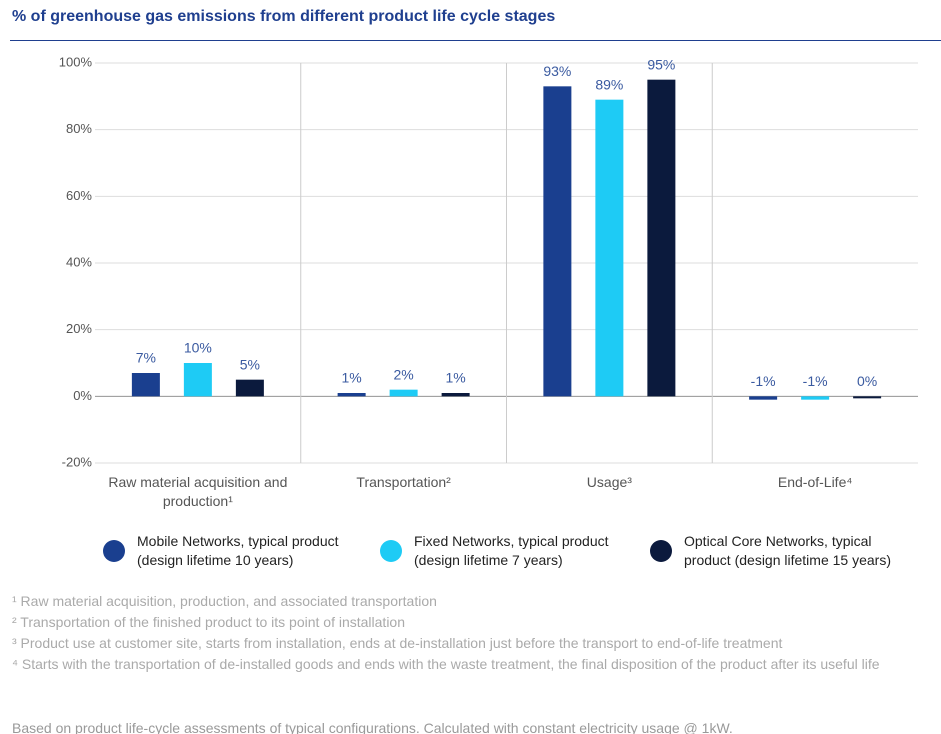  What do you see at coordinates (609, 84) in the screenshot?
I see `data-label: 89%` at bounding box center [609, 84].